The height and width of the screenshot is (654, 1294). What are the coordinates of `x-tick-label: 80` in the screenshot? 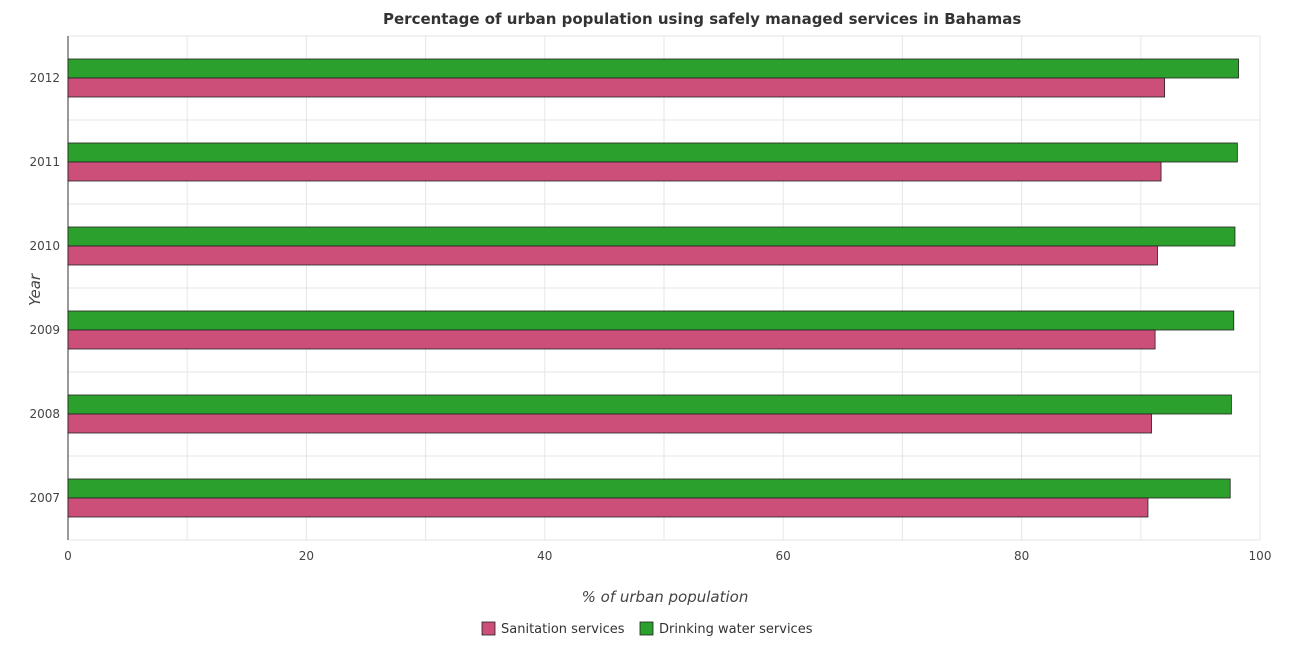 It's located at (1021, 556).